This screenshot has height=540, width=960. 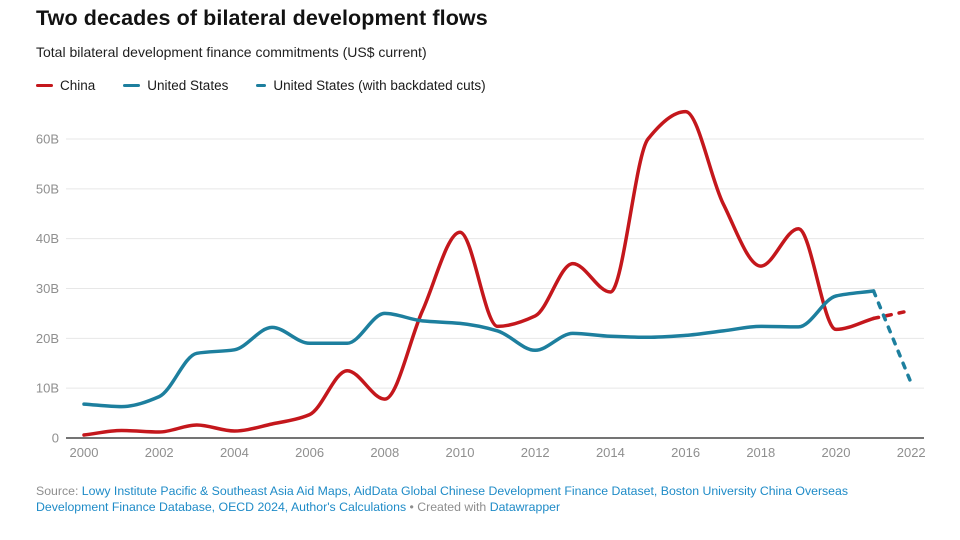 What do you see at coordinates (535, 452) in the screenshot?
I see `x-tick-label: 2012` at bounding box center [535, 452].